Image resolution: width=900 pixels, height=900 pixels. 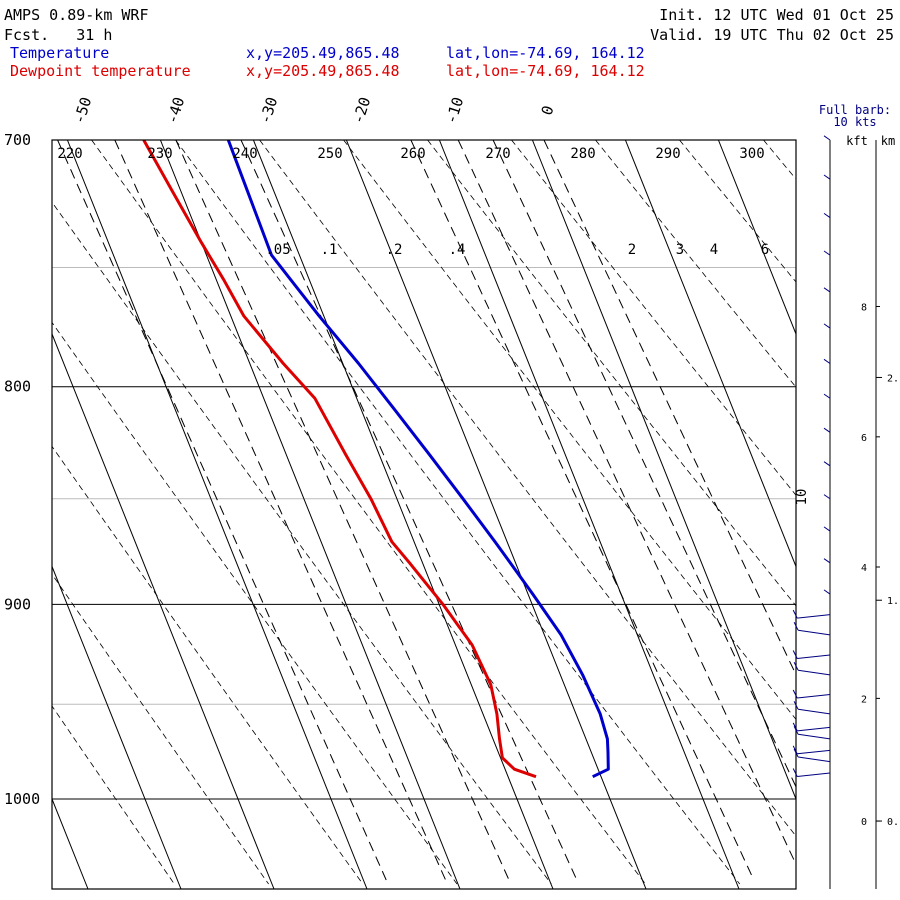 I want to click on wind-panel-title: Full barb:, so click(x=855, y=110).